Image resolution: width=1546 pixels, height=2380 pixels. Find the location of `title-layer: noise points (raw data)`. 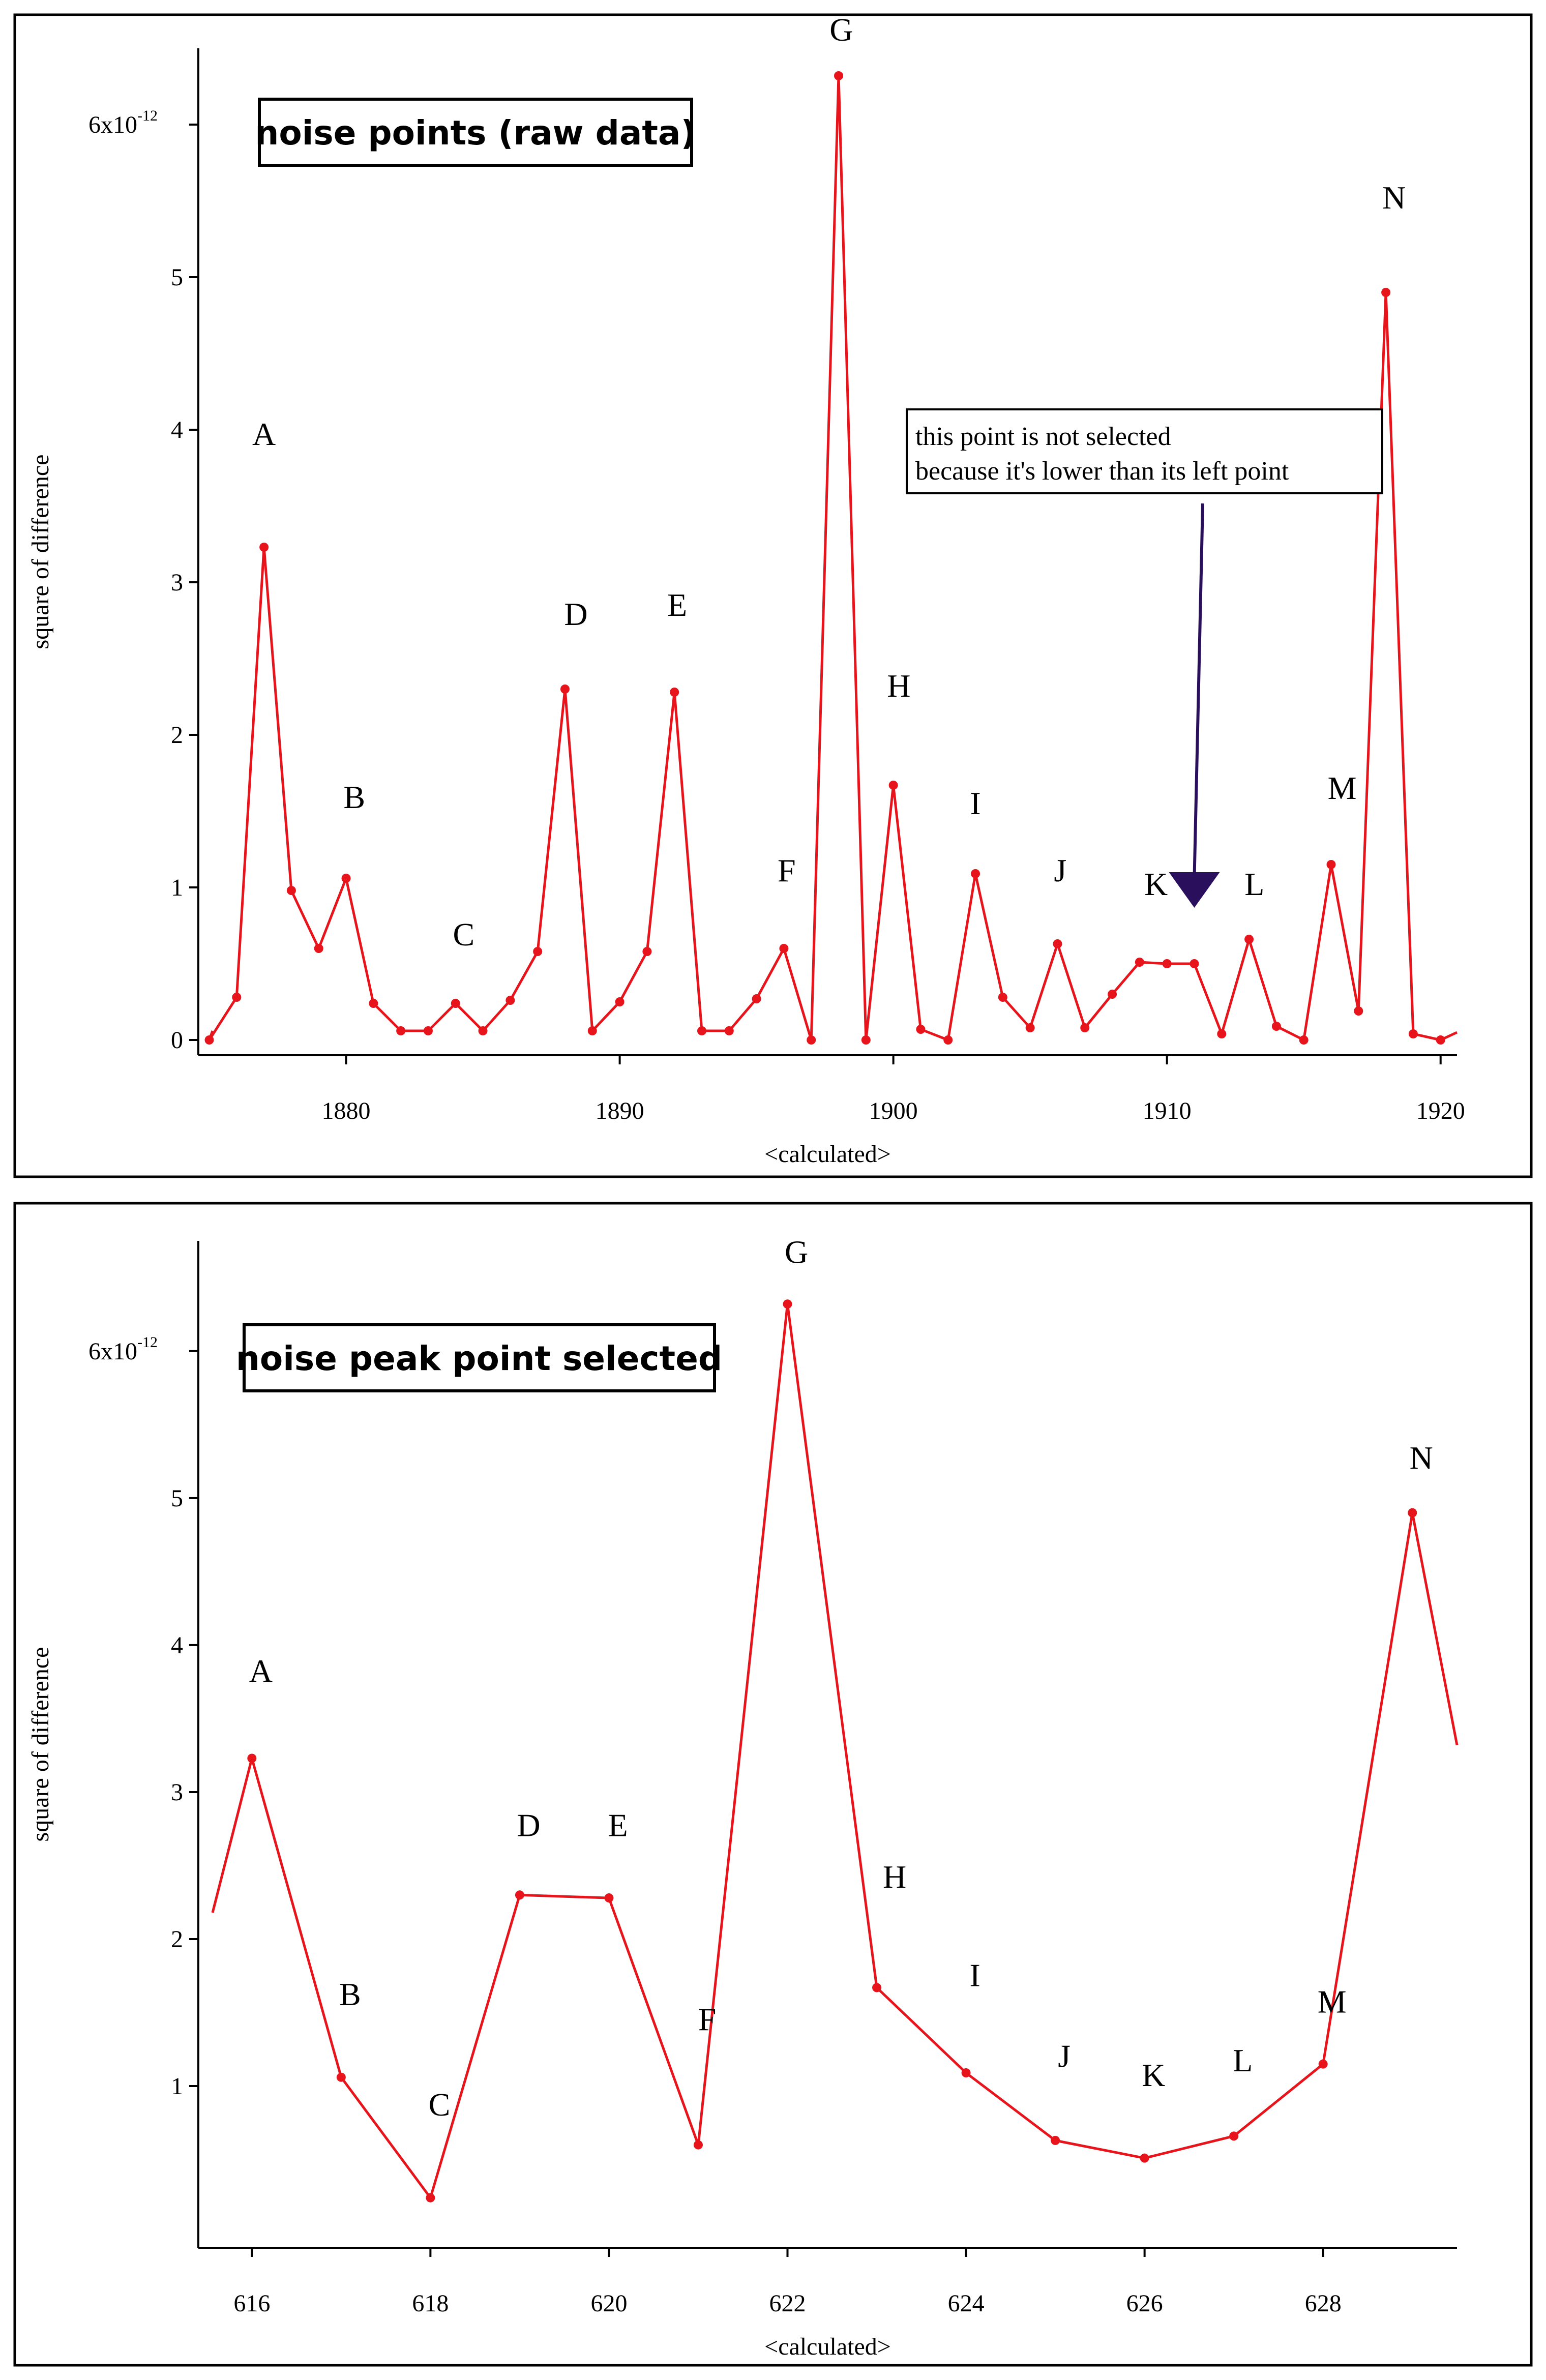

title-layer: noise points (raw data) is located at coordinates (475, 132).